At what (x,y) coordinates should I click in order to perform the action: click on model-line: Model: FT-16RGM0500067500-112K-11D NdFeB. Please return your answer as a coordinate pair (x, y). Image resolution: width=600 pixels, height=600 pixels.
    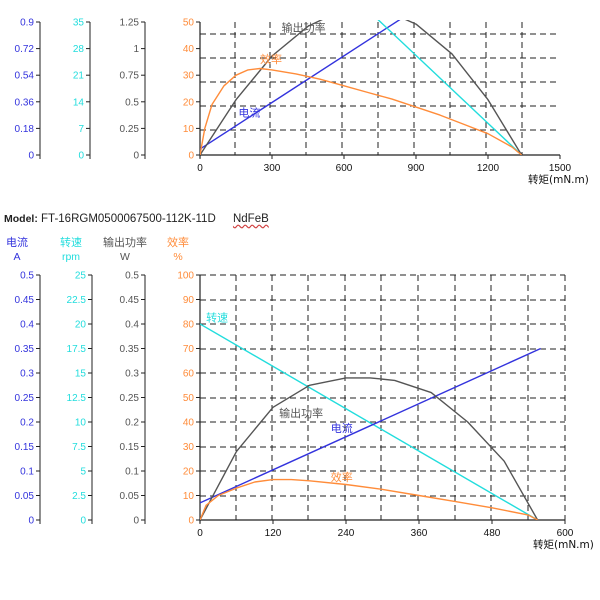
    Looking at the image, I should click on (136, 219).